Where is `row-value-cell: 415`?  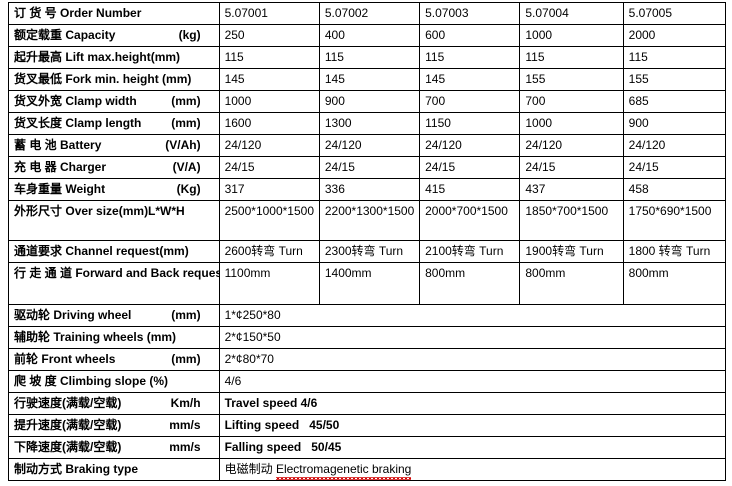 row-value-cell: 415 is located at coordinates (470, 189).